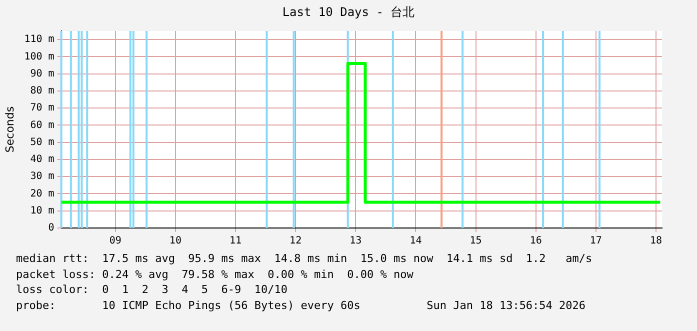 This screenshot has height=331, width=697. I want to click on y-tick-label: 10 m, so click(42, 210).